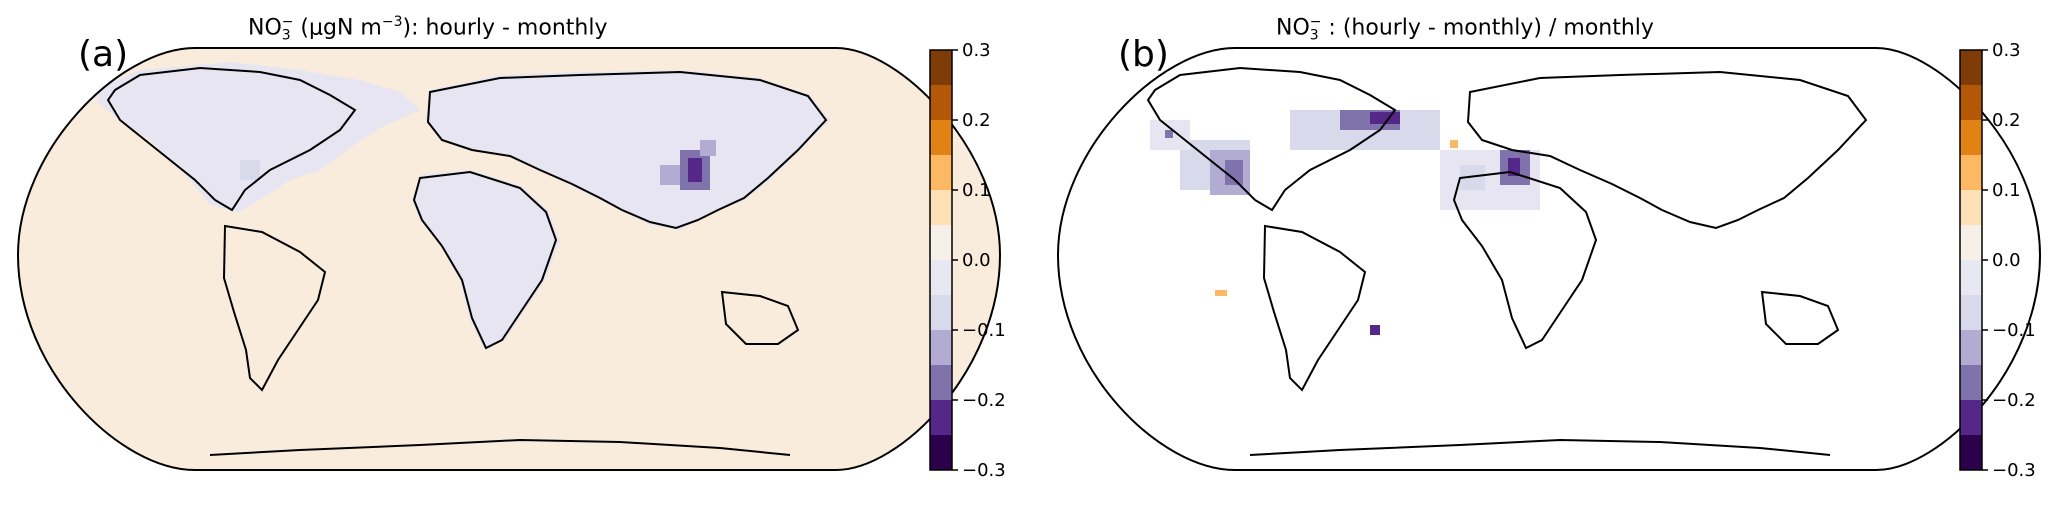  Describe the element at coordinates (1465, 29) in the screenshot. I see `panel-title: NO3− : (hourly - monthly) / monthly` at that location.